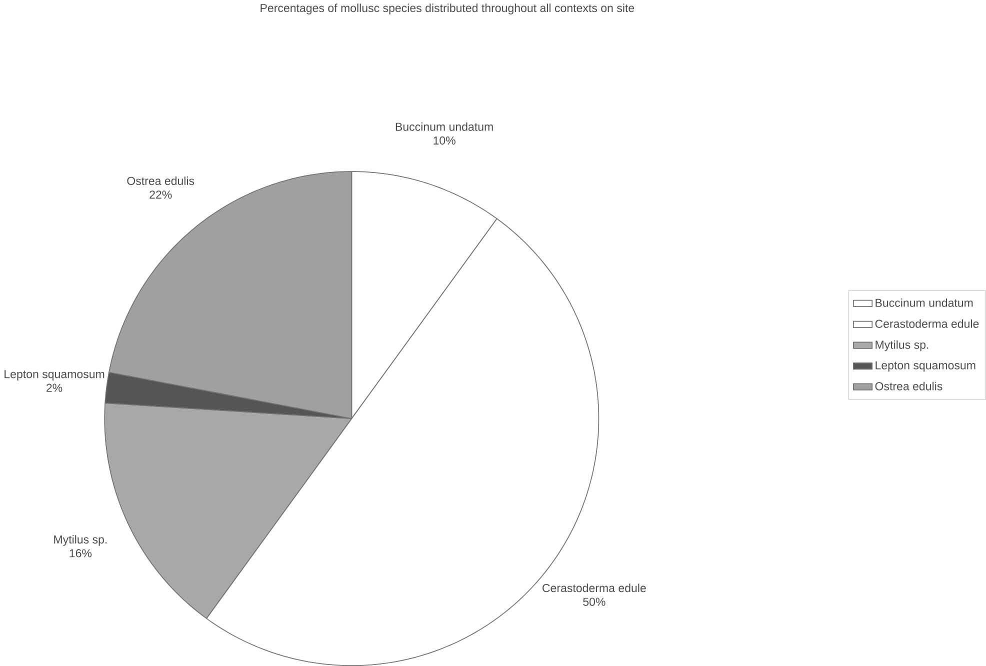  I want to click on slice-label: Ostrea edulis, so click(160, 180).